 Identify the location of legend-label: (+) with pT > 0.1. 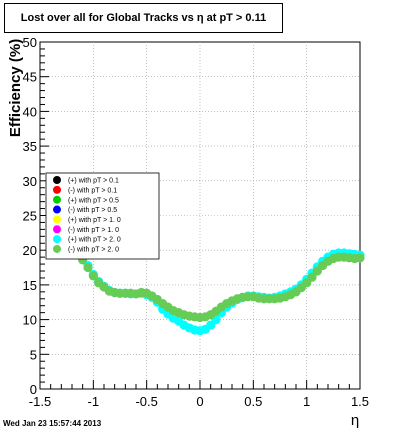
(93, 181).